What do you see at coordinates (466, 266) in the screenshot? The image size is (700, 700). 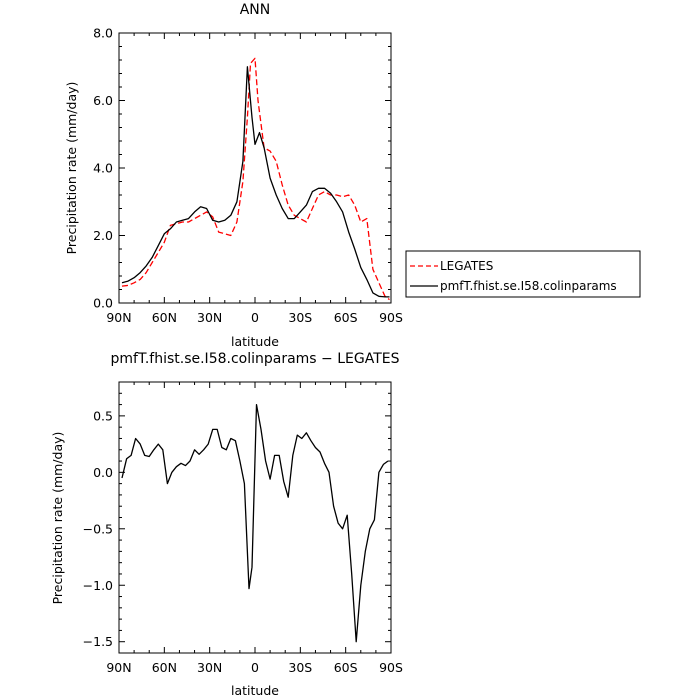 I see `legend-label-legates: LEGATES` at bounding box center [466, 266].